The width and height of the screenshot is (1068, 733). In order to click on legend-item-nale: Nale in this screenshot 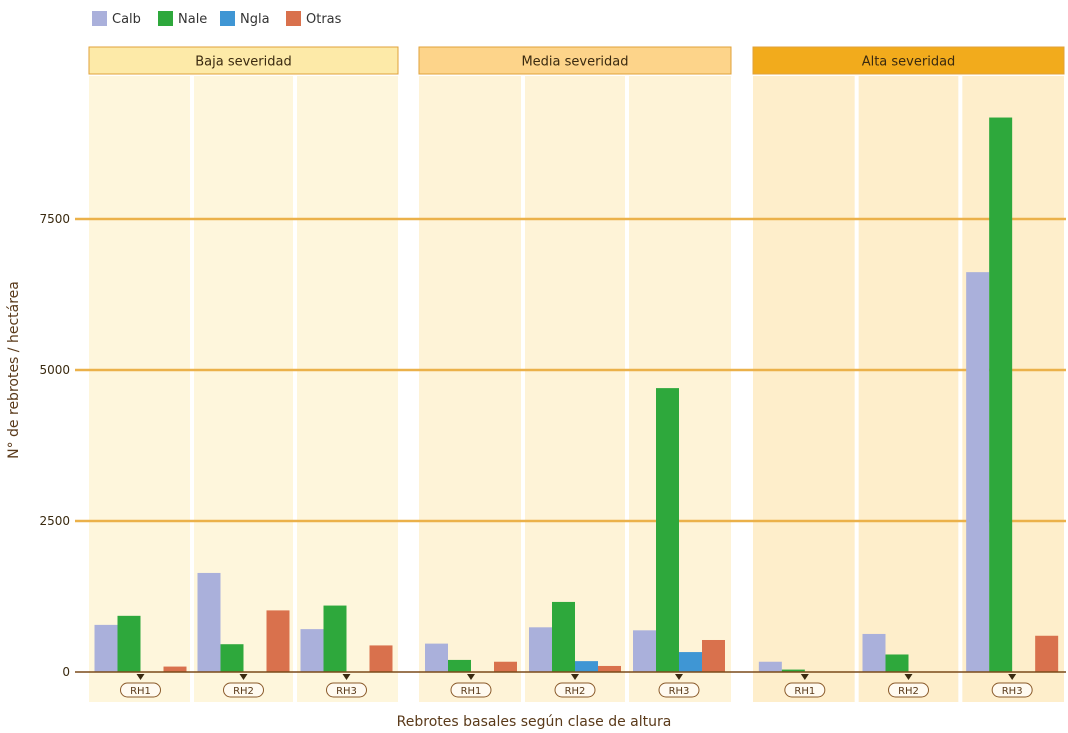, I will do `click(182, 19)`.